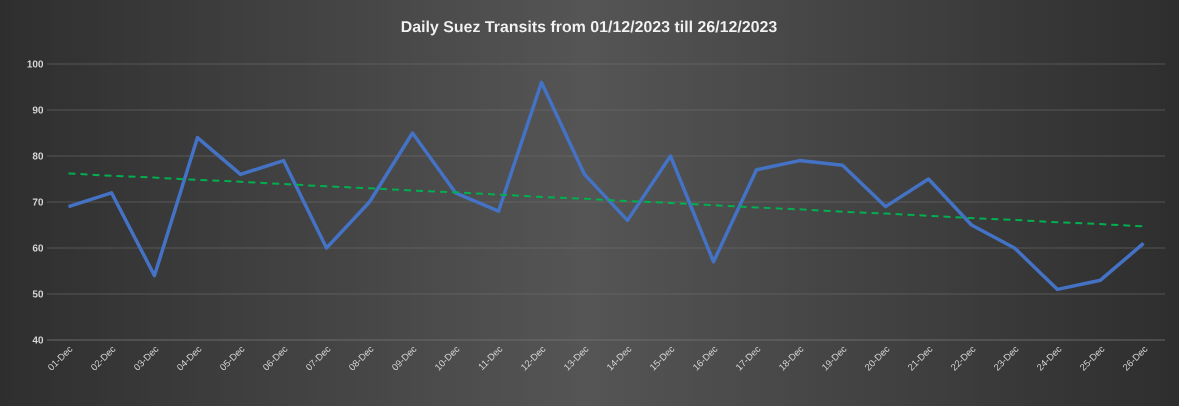 The height and width of the screenshot is (406, 1179). What do you see at coordinates (35, 64) in the screenshot?
I see `y-tick-label: 100` at bounding box center [35, 64].